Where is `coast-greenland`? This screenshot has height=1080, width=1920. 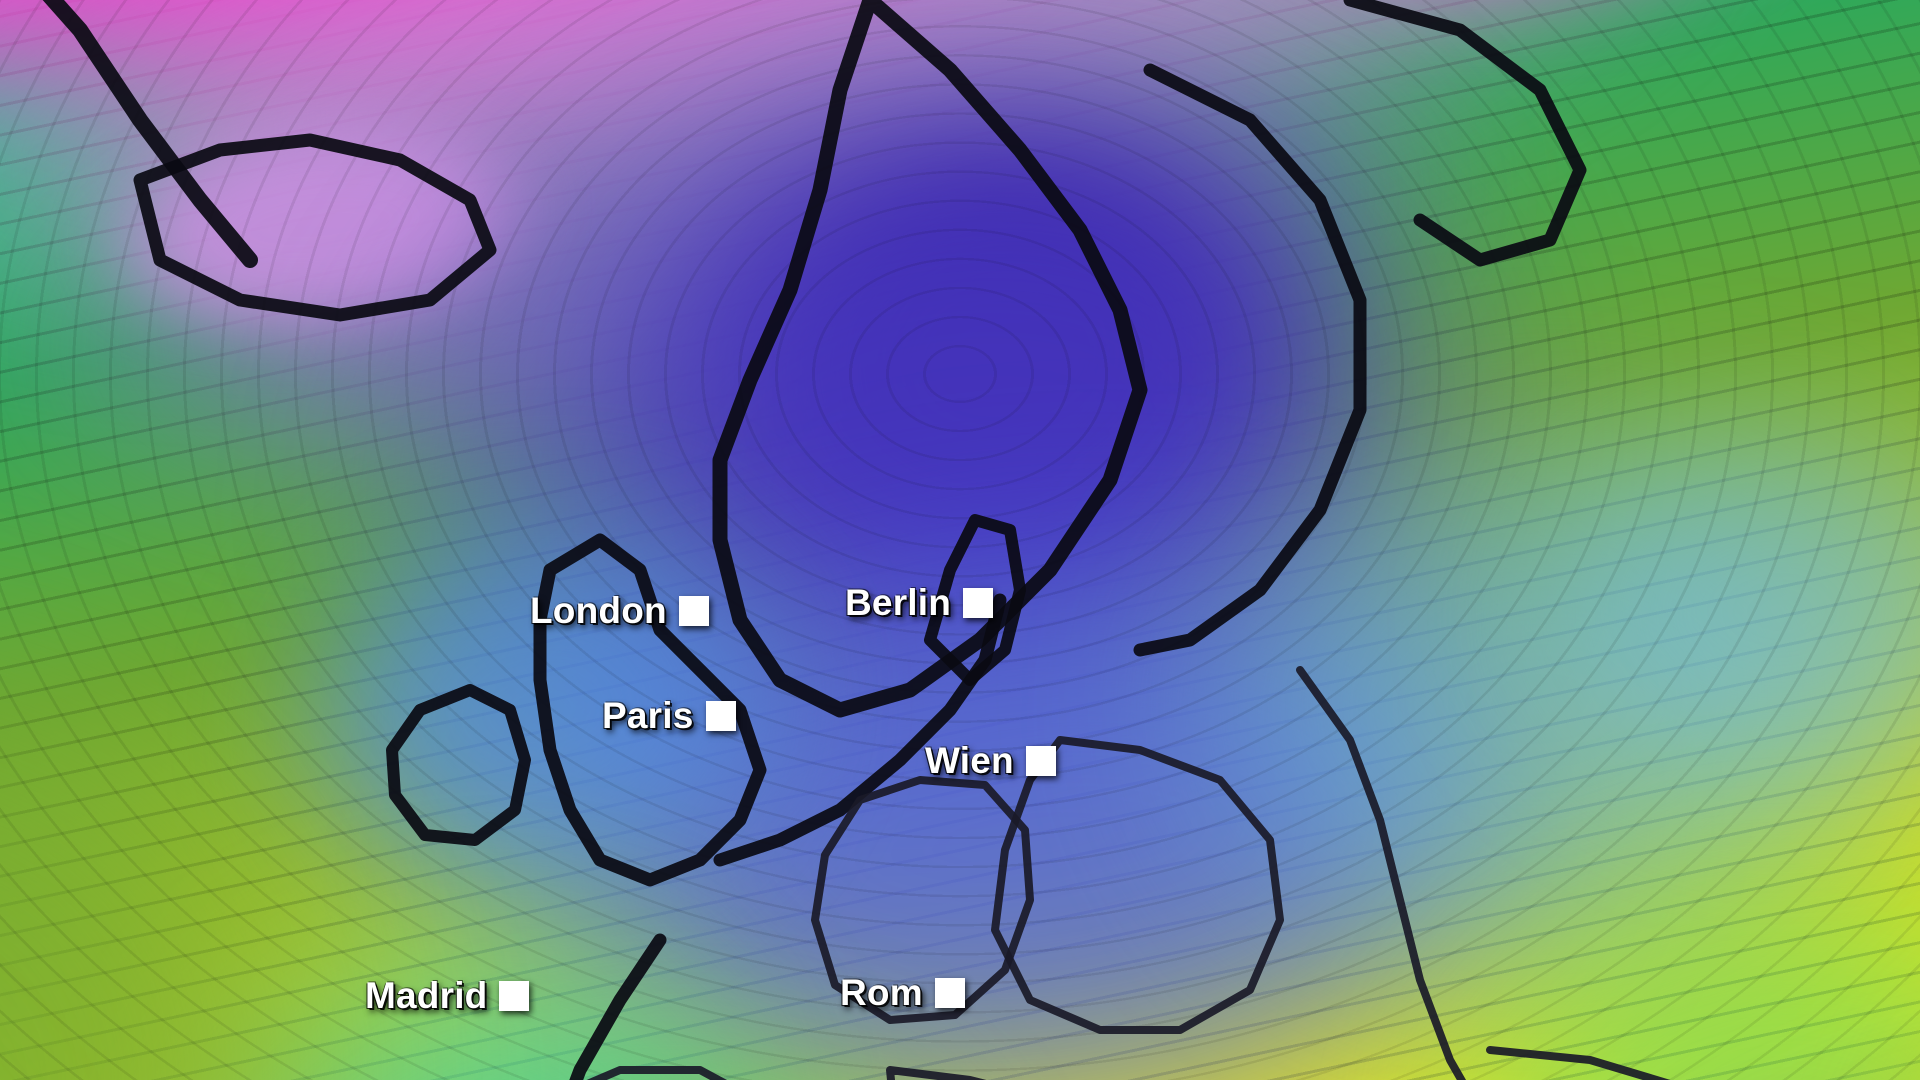
coast-greenland is located at coordinates (150, 134).